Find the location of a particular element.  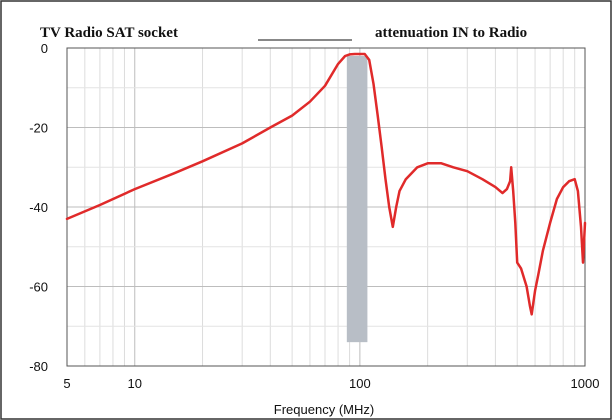

radio-band-rect is located at coordinates (357, 199).